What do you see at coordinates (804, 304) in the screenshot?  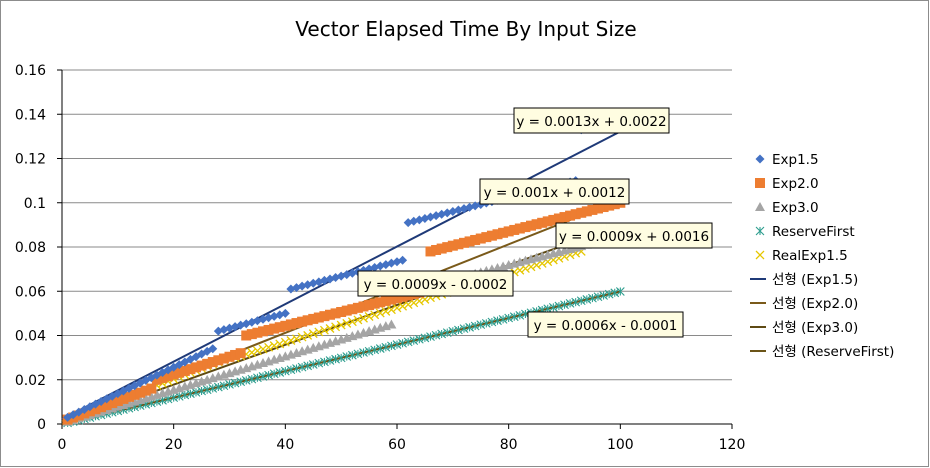 I see `legend-item: 선형 (Exp2.0)` at bounding box center [804, 304].